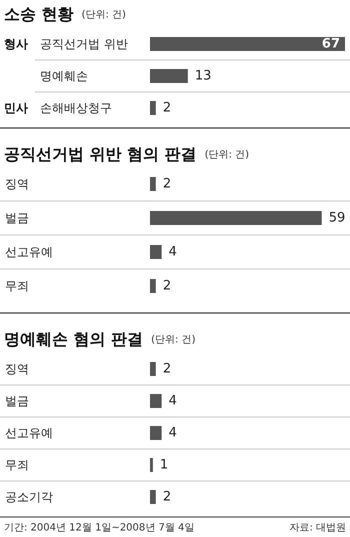 This screenshot has height=537, width=350. Describe the element at coordinates (100, 154) in the screenshot. I see `chart-title: 공직선거법 위반 혐의 판결` at that location.